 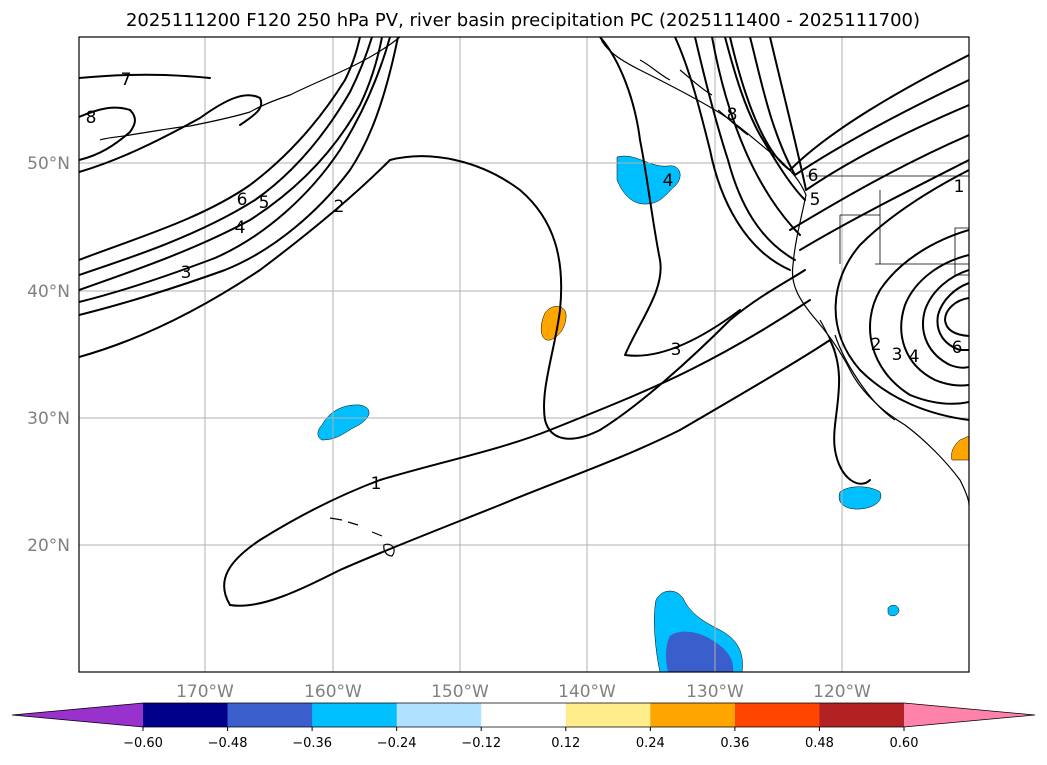 I want to click on colorbar-segments, so click(x=524, y=715).